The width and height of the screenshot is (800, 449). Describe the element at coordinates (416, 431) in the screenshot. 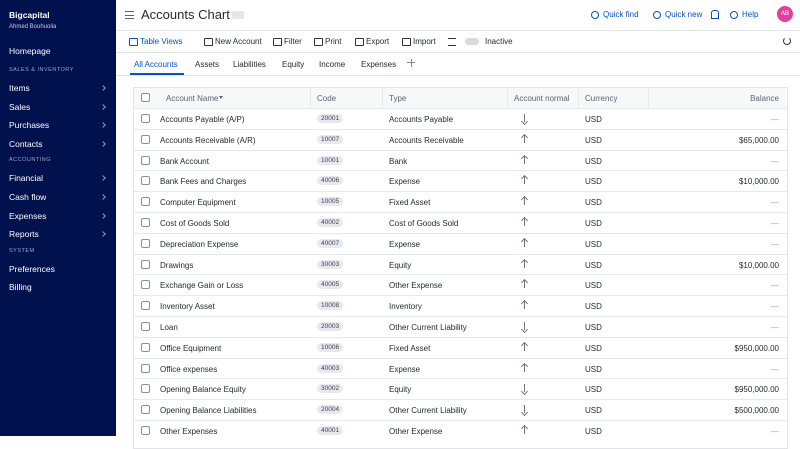

I see `account-type: Other Expense` at that location.